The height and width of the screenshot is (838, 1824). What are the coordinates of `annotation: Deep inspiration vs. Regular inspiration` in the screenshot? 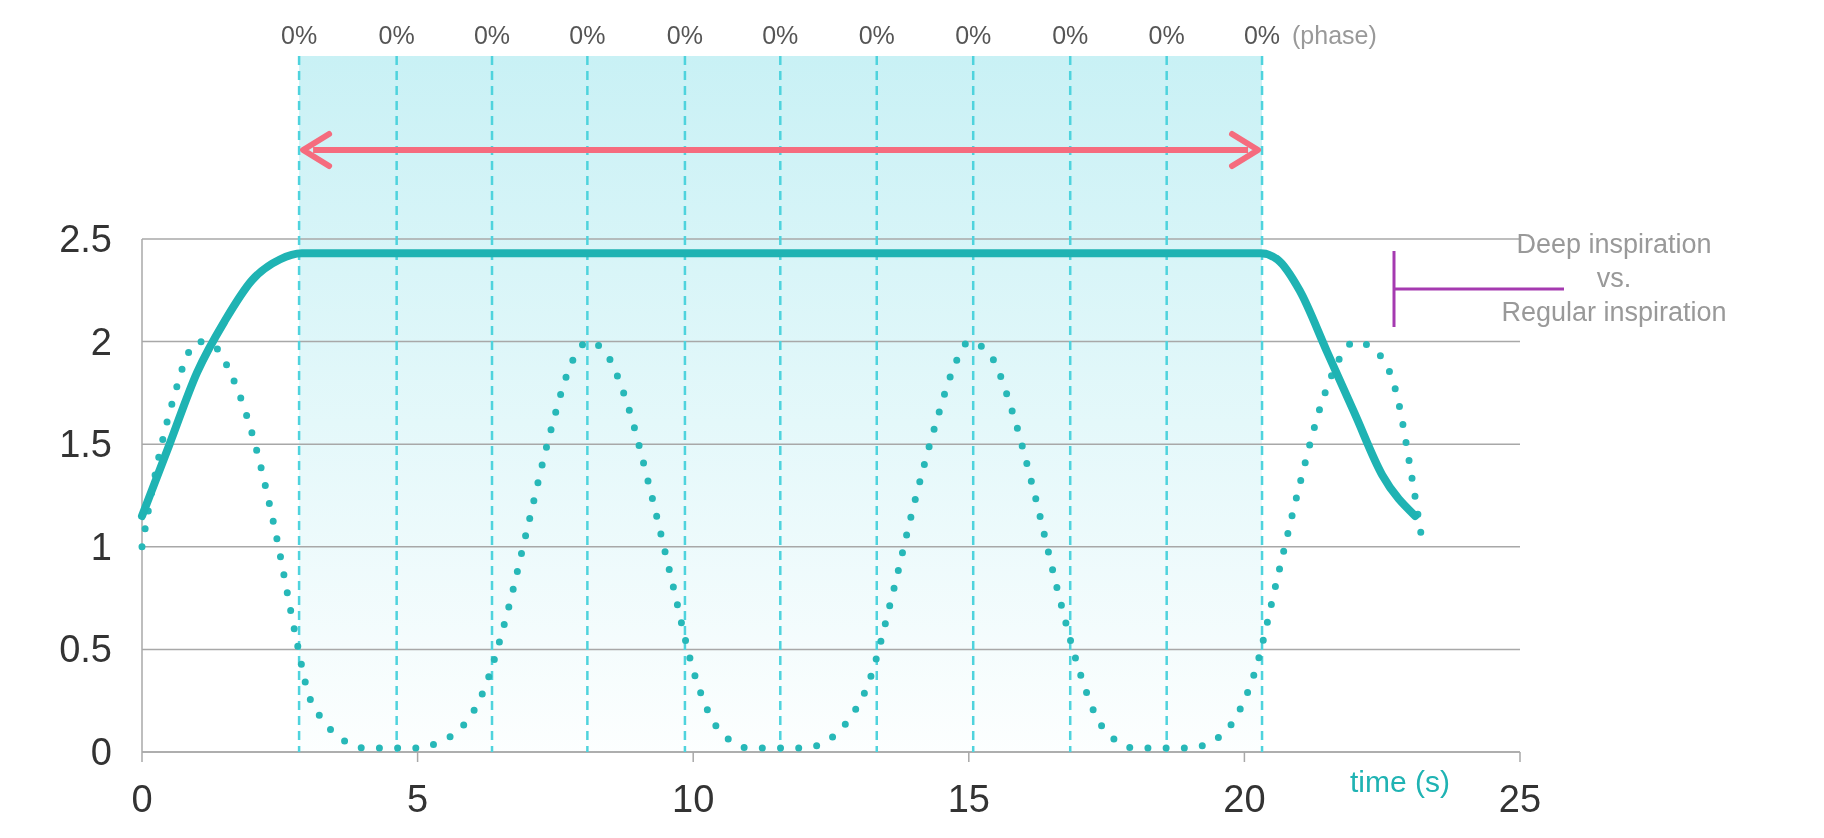 It's located at (1614, 278).